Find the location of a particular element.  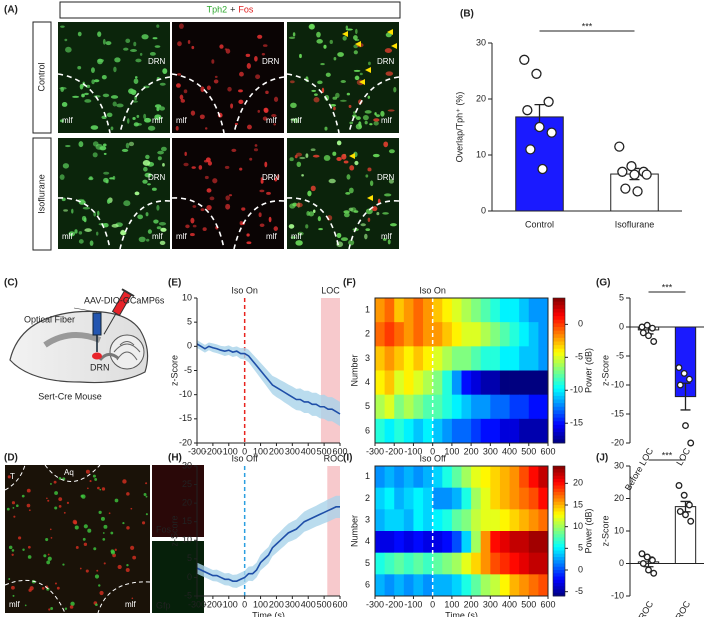

y-tick-label: 30 is located at coordinates (481, 42).